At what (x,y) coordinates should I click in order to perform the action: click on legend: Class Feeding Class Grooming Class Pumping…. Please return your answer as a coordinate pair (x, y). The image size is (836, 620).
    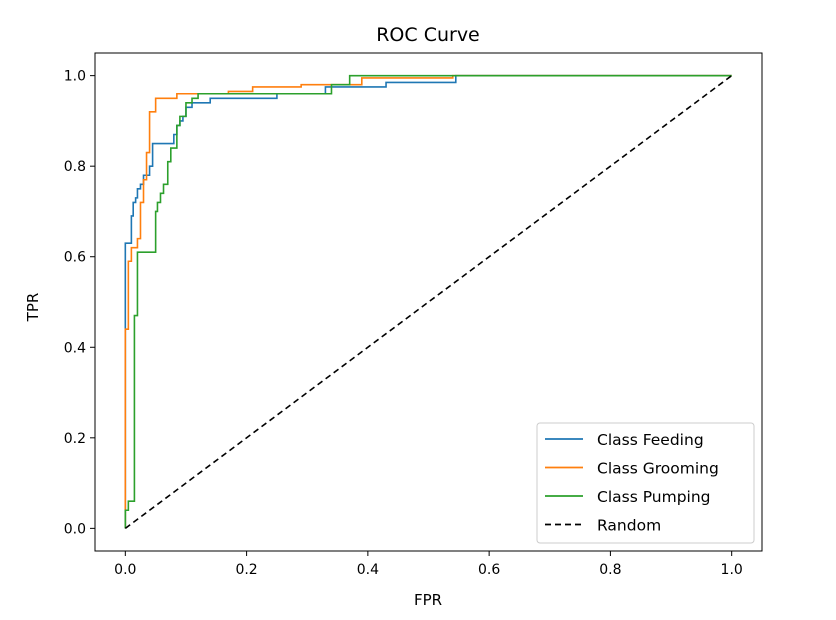
    Looking at the image, I should click on (645, 483).